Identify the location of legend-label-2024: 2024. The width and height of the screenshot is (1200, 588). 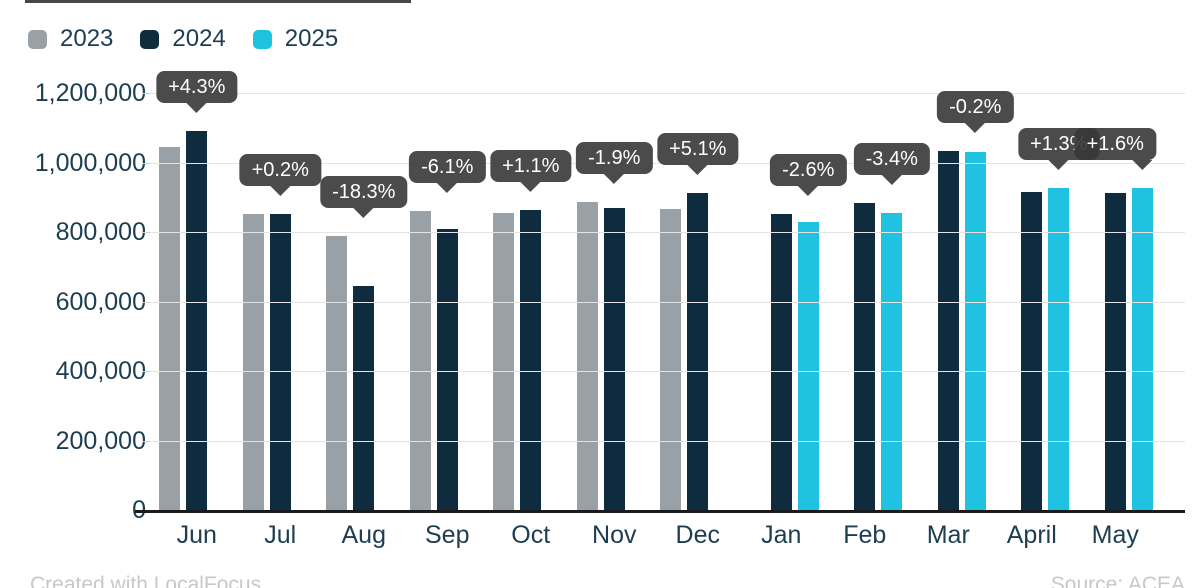
(199, 38).